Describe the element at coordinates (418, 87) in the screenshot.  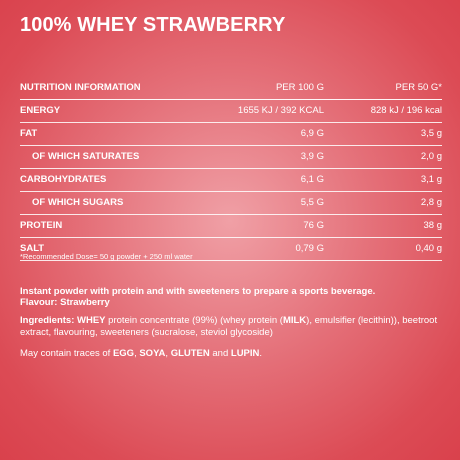
I see `header-per-50g: PER 50 G*` at that location.